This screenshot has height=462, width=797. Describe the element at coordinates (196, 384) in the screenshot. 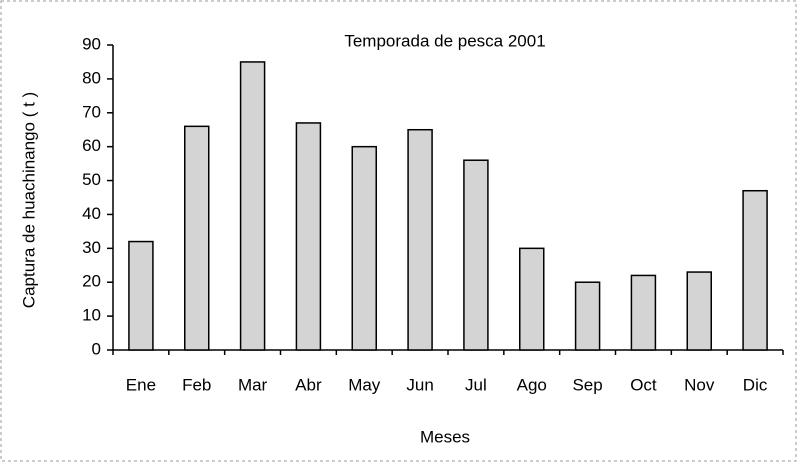

I see `x-tick-label: Feb` at that location.